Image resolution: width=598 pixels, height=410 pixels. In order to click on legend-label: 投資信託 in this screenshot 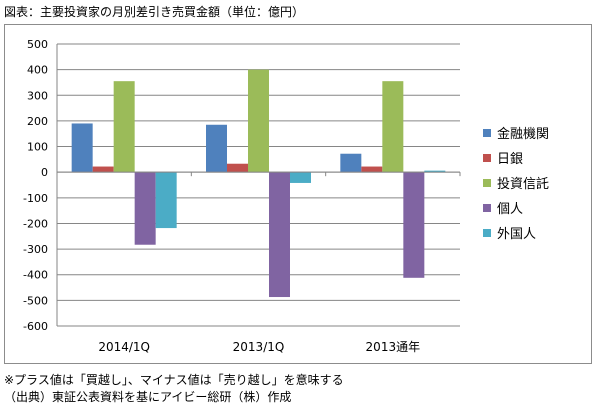, I will do `click(523, 184)`.